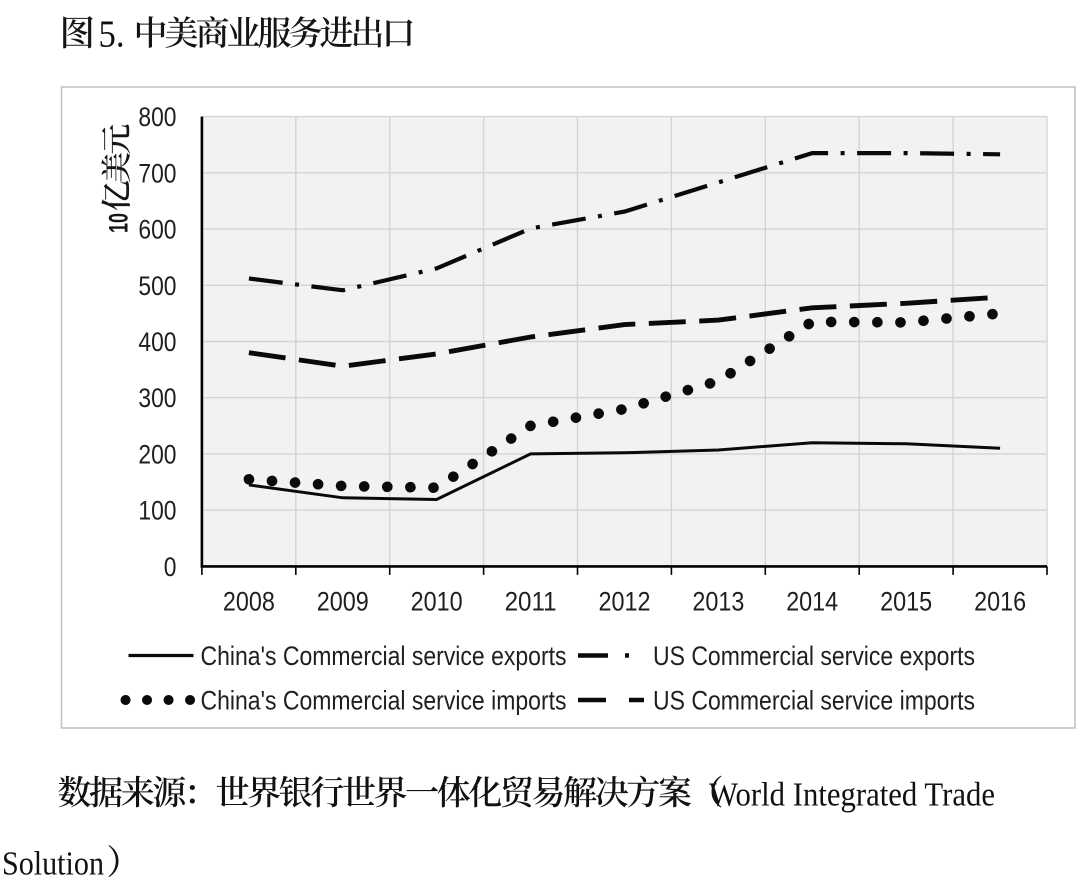 The height and width of the screenshot is (896, 1080). What do you see at coordinates (157, 454) in the screenshot?
I see `svg-text: 200` at bounding box center [157, 454].